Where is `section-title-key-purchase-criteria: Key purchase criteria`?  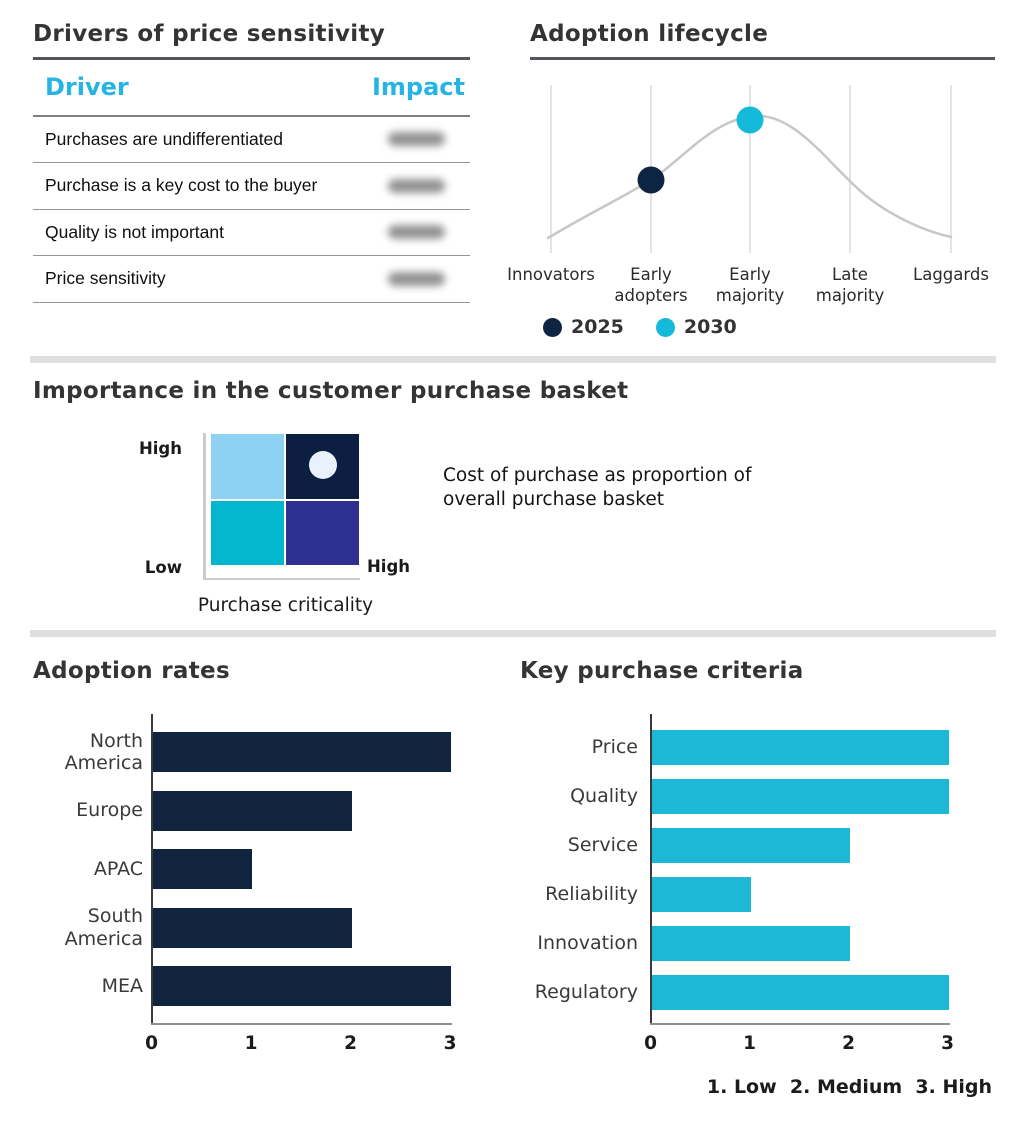 section-title-key-purchase-criteria: Key purchase criteria is located at coordinates (662, 671).